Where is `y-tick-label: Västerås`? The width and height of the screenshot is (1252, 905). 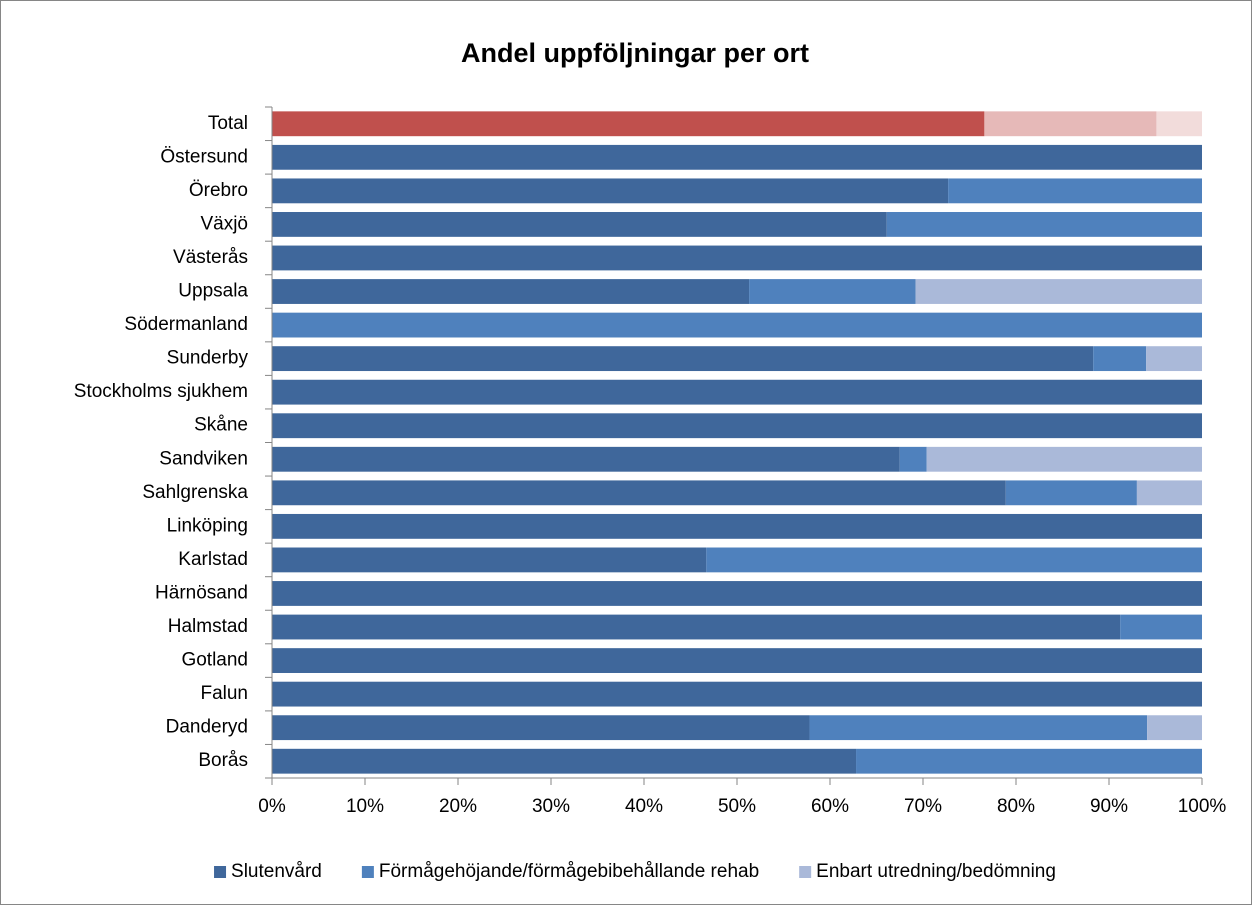 y-tick-label: Västerås is located at coordinates (210, 257).